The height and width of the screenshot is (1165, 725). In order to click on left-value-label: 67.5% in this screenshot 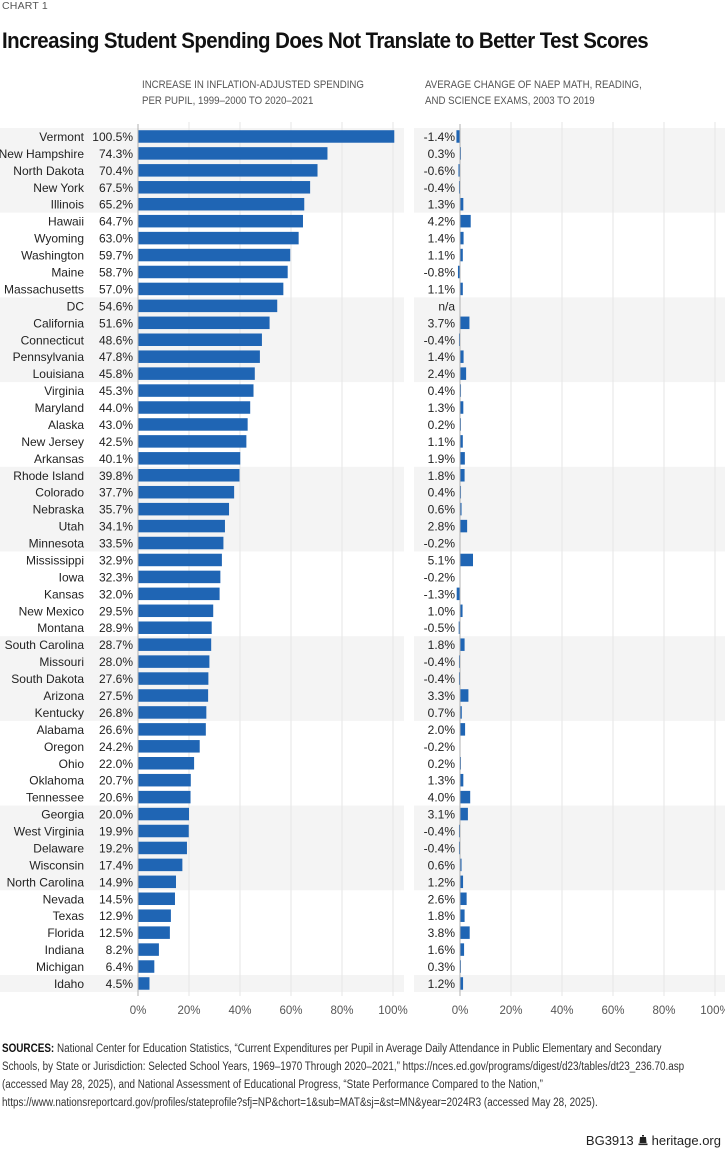, I will do `click(116, 188)`.